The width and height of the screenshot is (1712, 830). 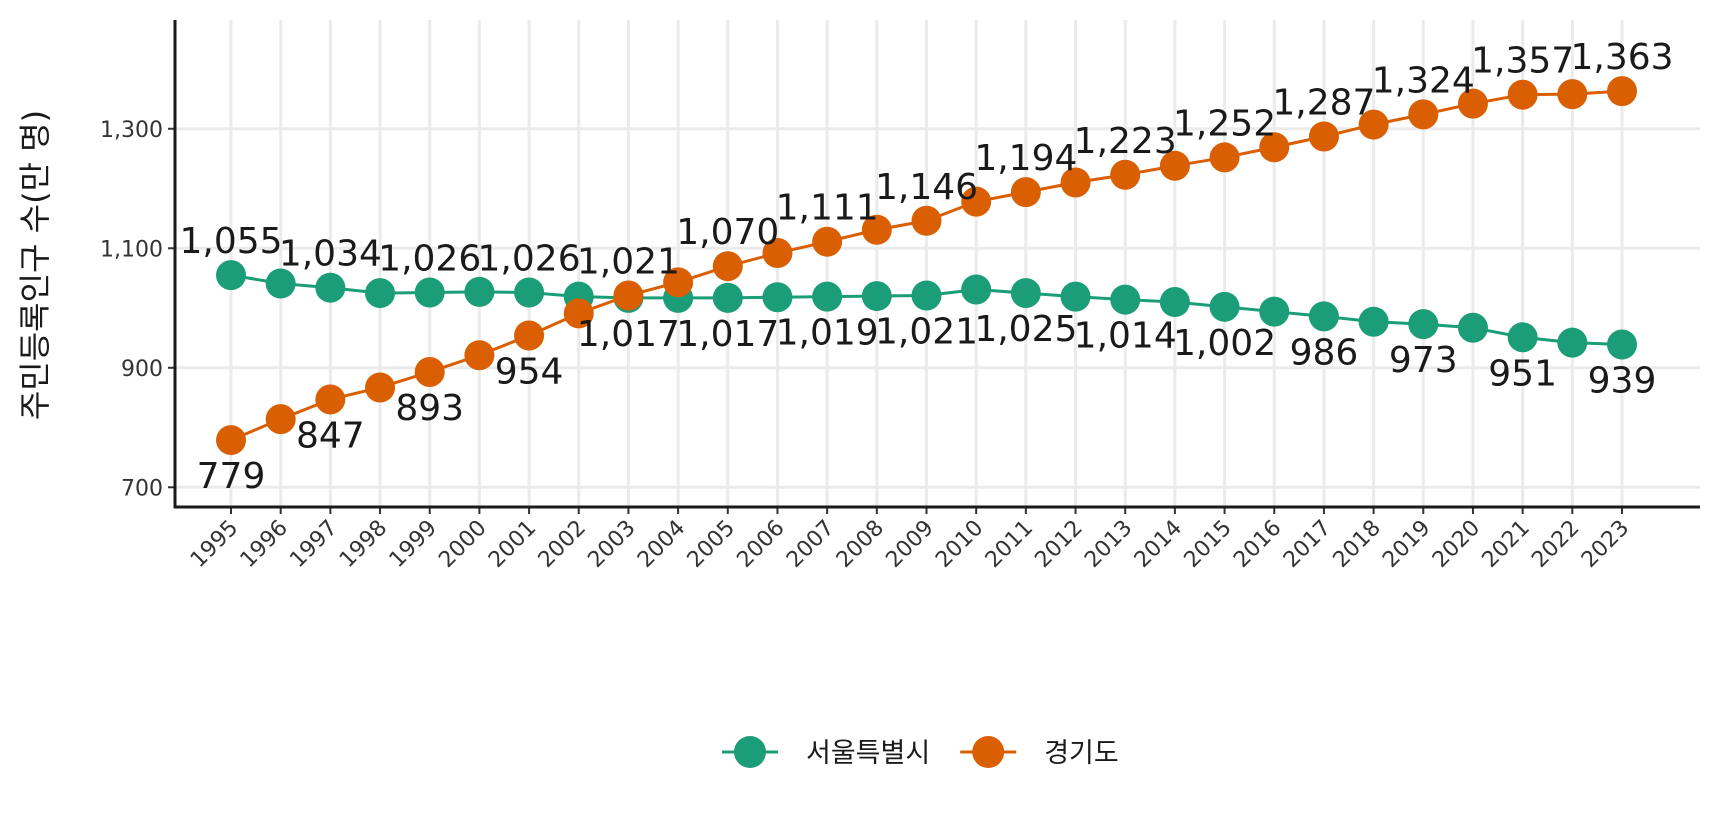 What do you see at coordinates (1224, 123) in the screenshot?
I see `data-label: 1,252` at bounding box center [1224, 123].